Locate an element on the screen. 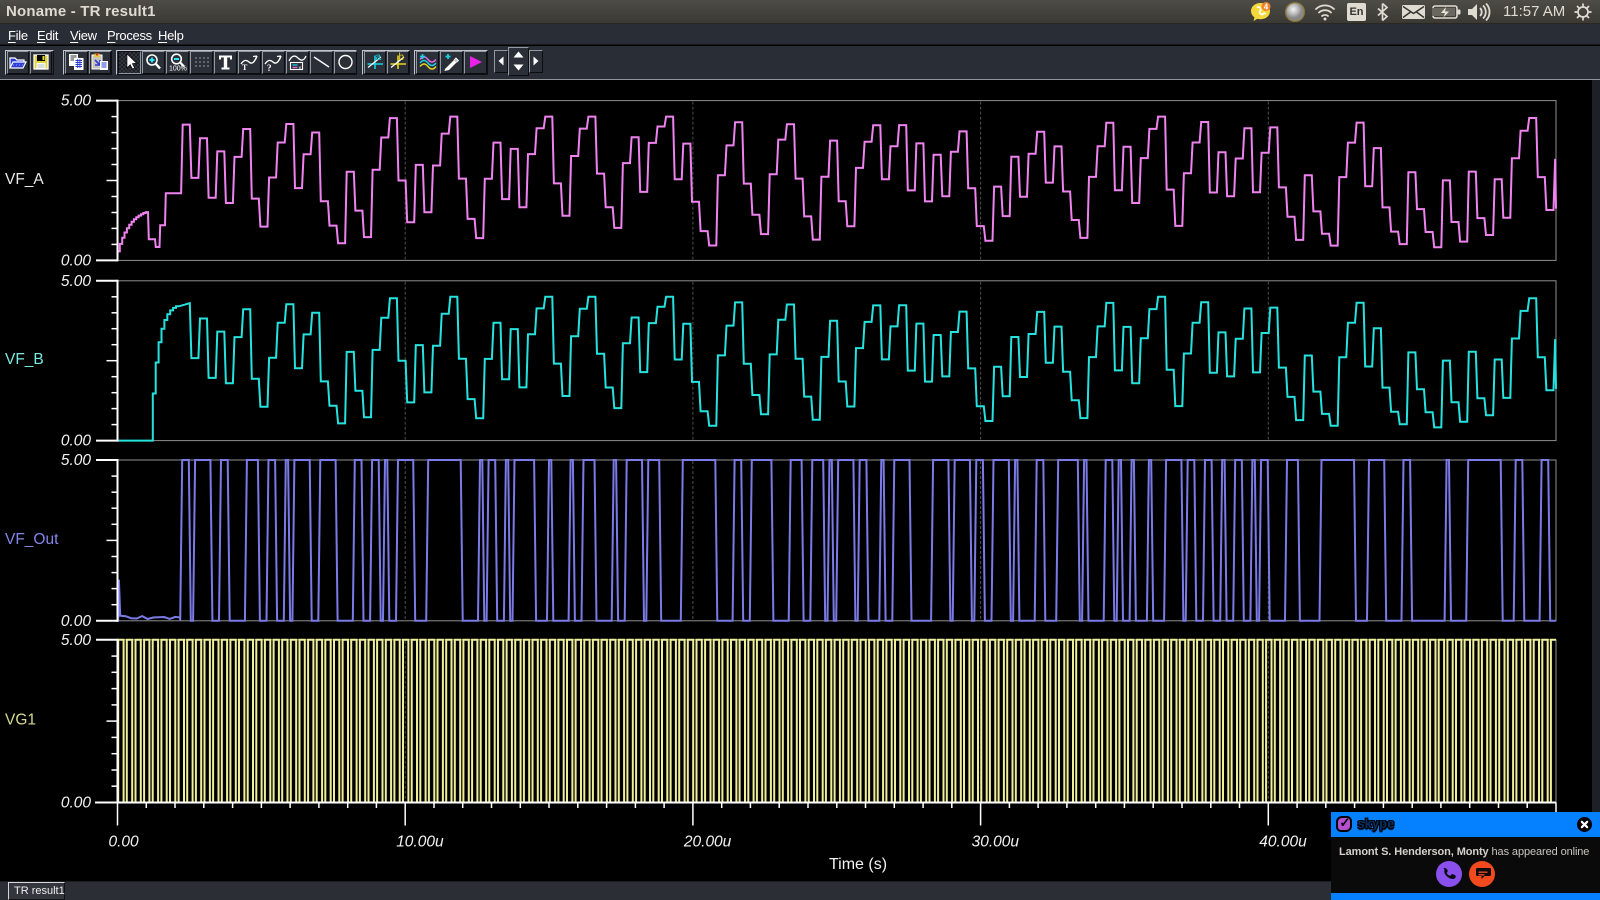  svg-text: 40.00u is located at coordinates (1283, 842).